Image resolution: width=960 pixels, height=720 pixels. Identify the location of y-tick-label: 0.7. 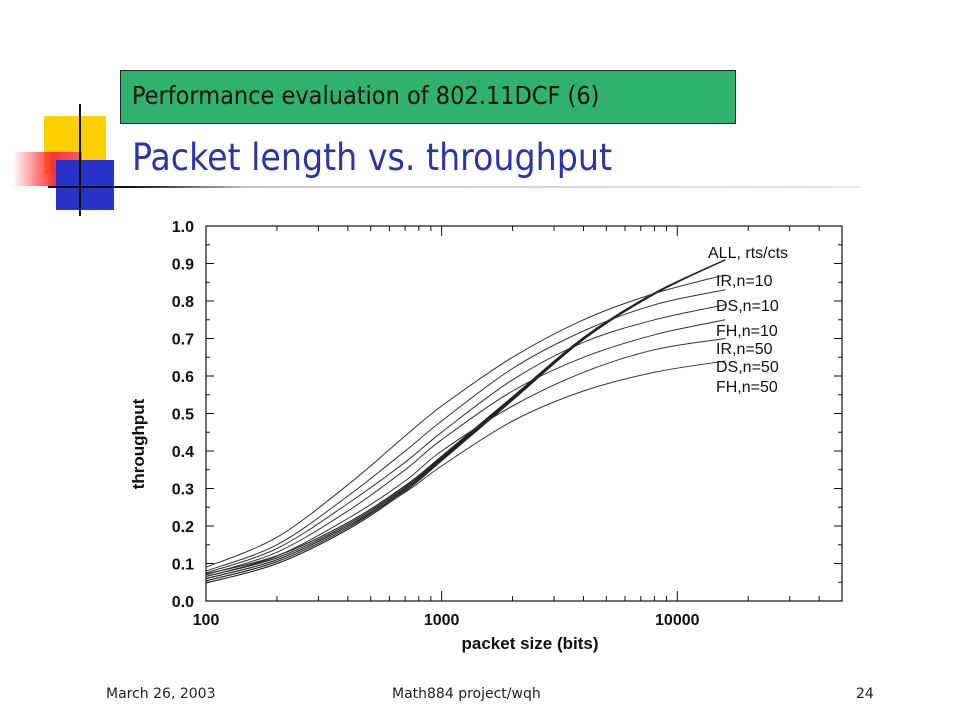
(183, 340).